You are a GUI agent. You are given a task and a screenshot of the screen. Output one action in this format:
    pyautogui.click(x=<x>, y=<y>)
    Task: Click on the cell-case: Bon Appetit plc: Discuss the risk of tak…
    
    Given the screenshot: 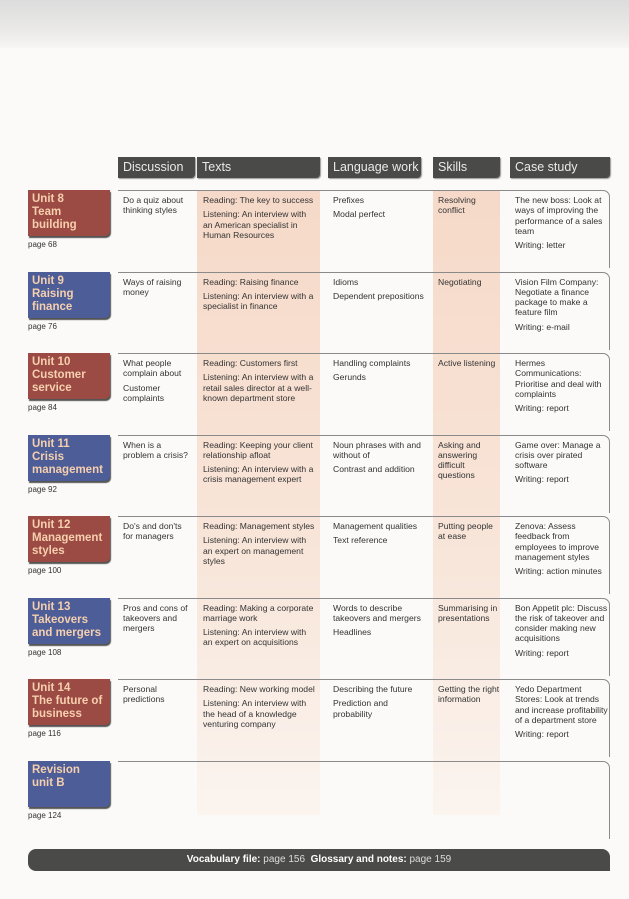 What is the action you would take?
    pyautogui.click(x=562, y=632)
    